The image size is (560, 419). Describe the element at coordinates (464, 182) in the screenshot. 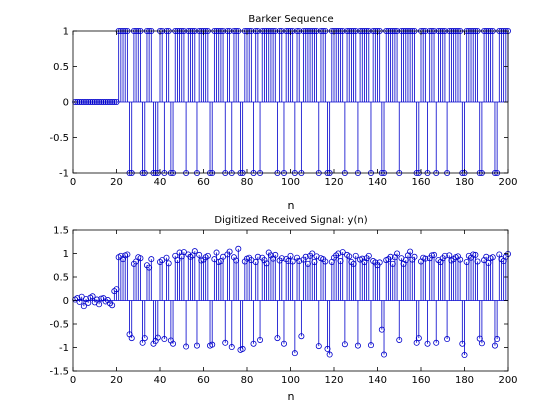

I see `x-tick-label: 180` at that location.